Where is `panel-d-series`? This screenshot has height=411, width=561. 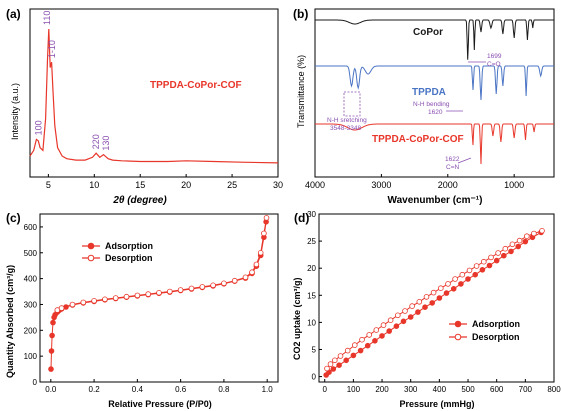
panel-d-series is located at coordinates (434, 303).